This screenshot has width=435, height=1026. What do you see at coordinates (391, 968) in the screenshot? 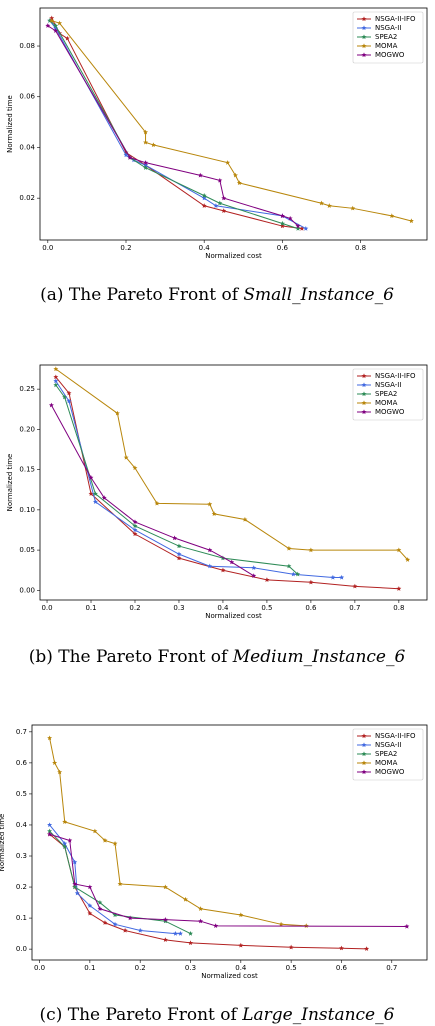
I see `x-tick-label: 0.7` at bounding box center [391, 968].